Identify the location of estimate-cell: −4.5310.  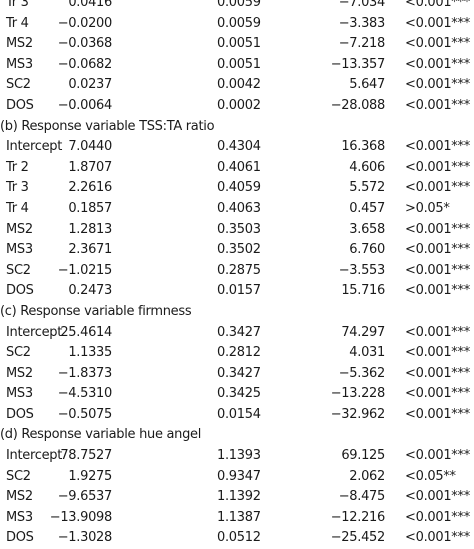
(85, 394).